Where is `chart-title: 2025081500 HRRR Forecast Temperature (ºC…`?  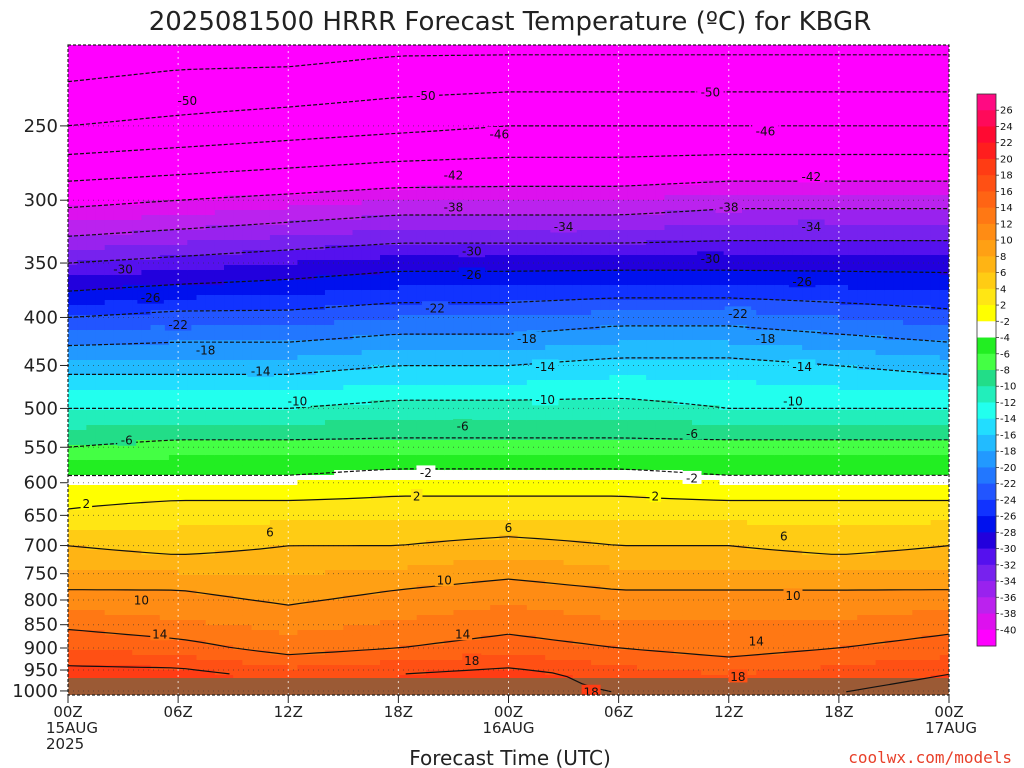 chart-title: 2025081500 HRRR Forecast Temperature (ºC… is located at coordinates (510, 22).